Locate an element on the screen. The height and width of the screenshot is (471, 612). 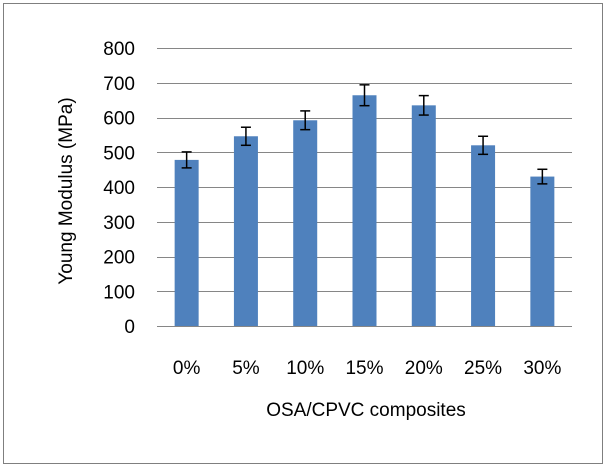
y-tick-label: 100 is located at coordinates (119, 292).